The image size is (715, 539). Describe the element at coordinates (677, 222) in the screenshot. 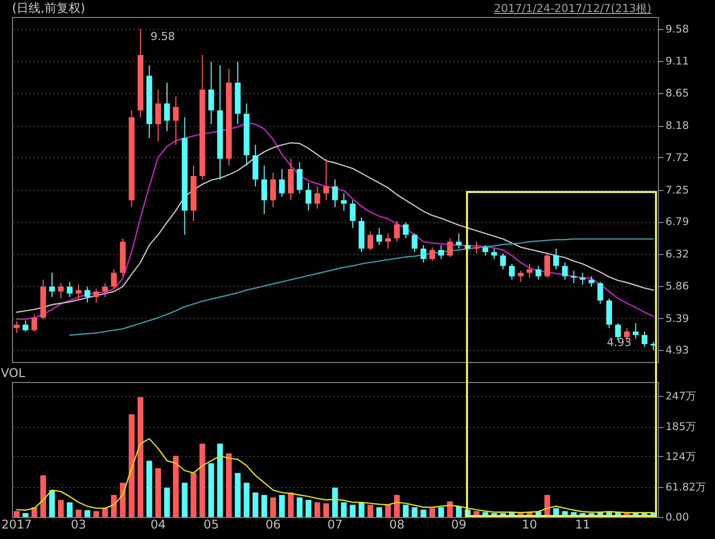

I see `y-tick-label: 6.79` at that location.